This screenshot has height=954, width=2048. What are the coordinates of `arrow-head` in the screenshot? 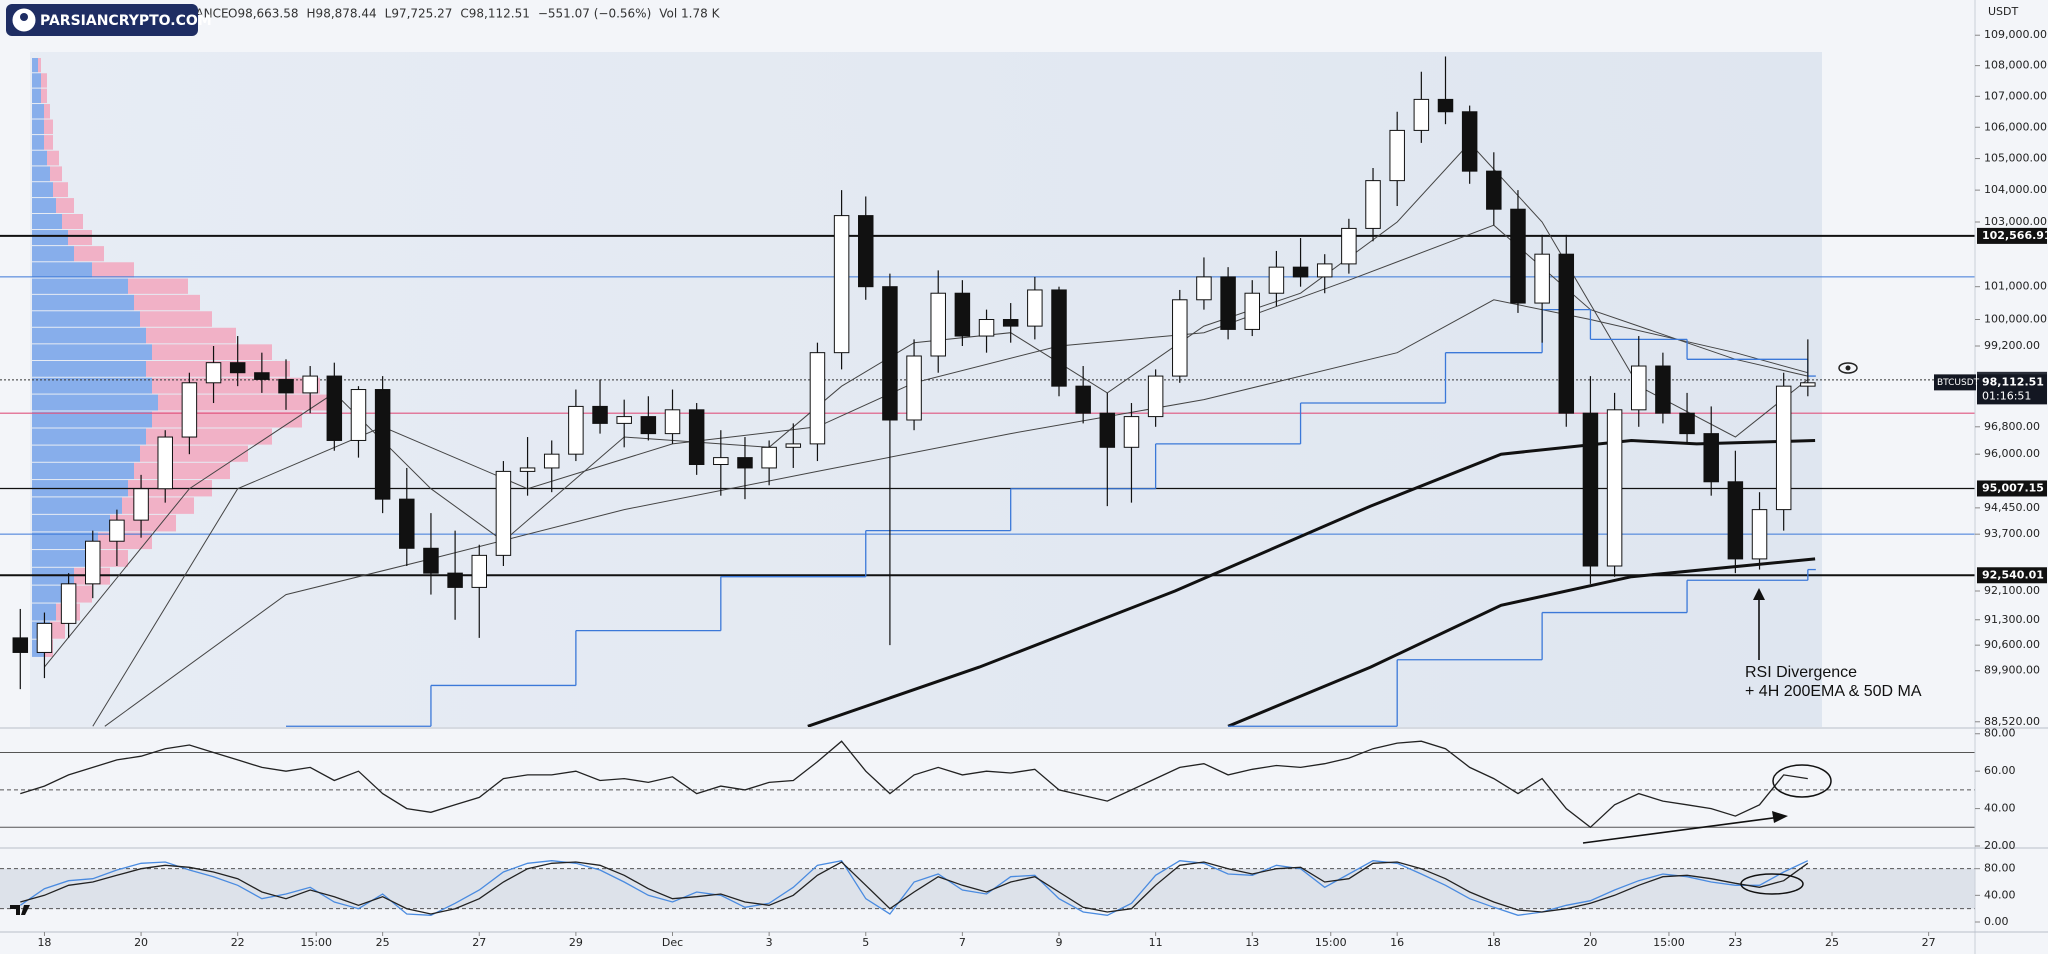 It's located at (1780, 817).